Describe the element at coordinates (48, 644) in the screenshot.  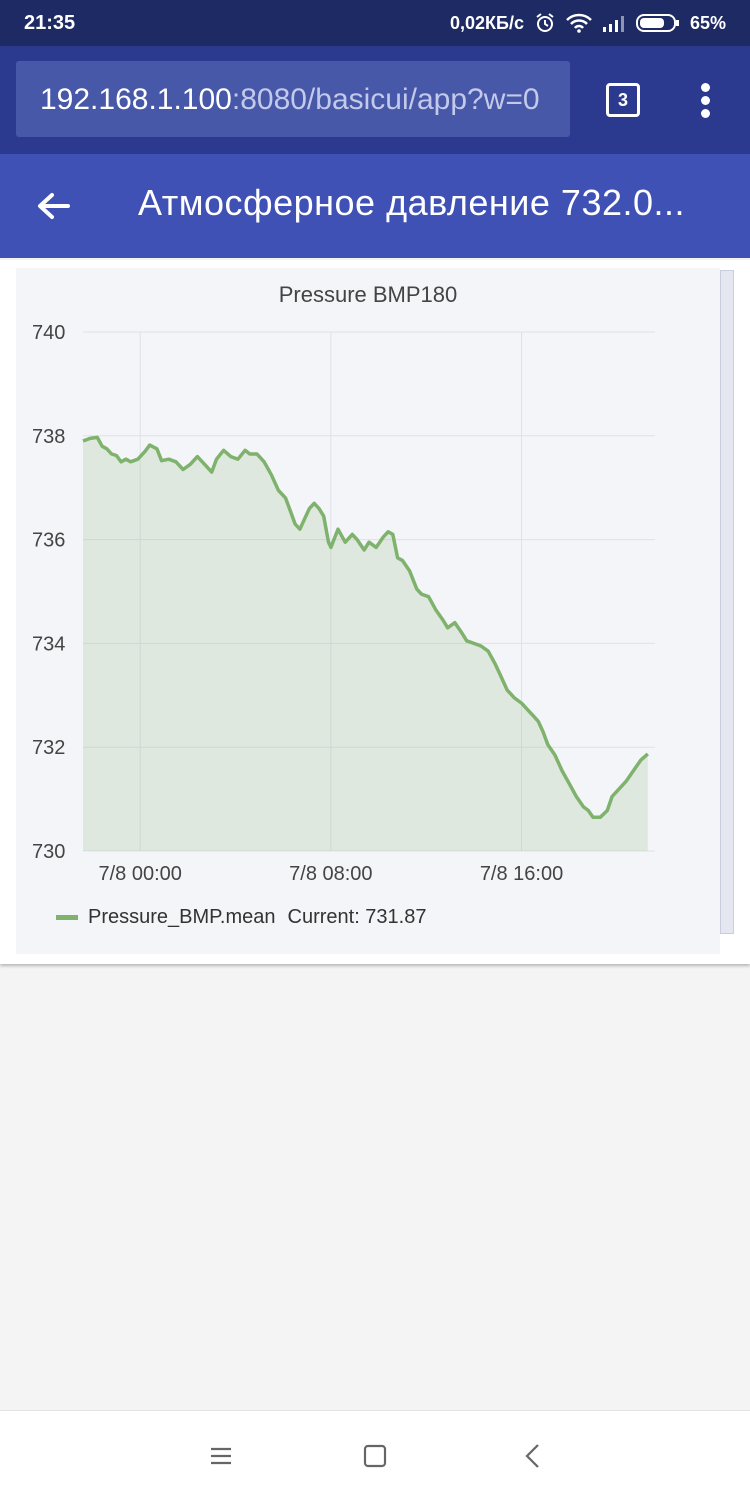
I see `y-tick-label: 734` at that location.